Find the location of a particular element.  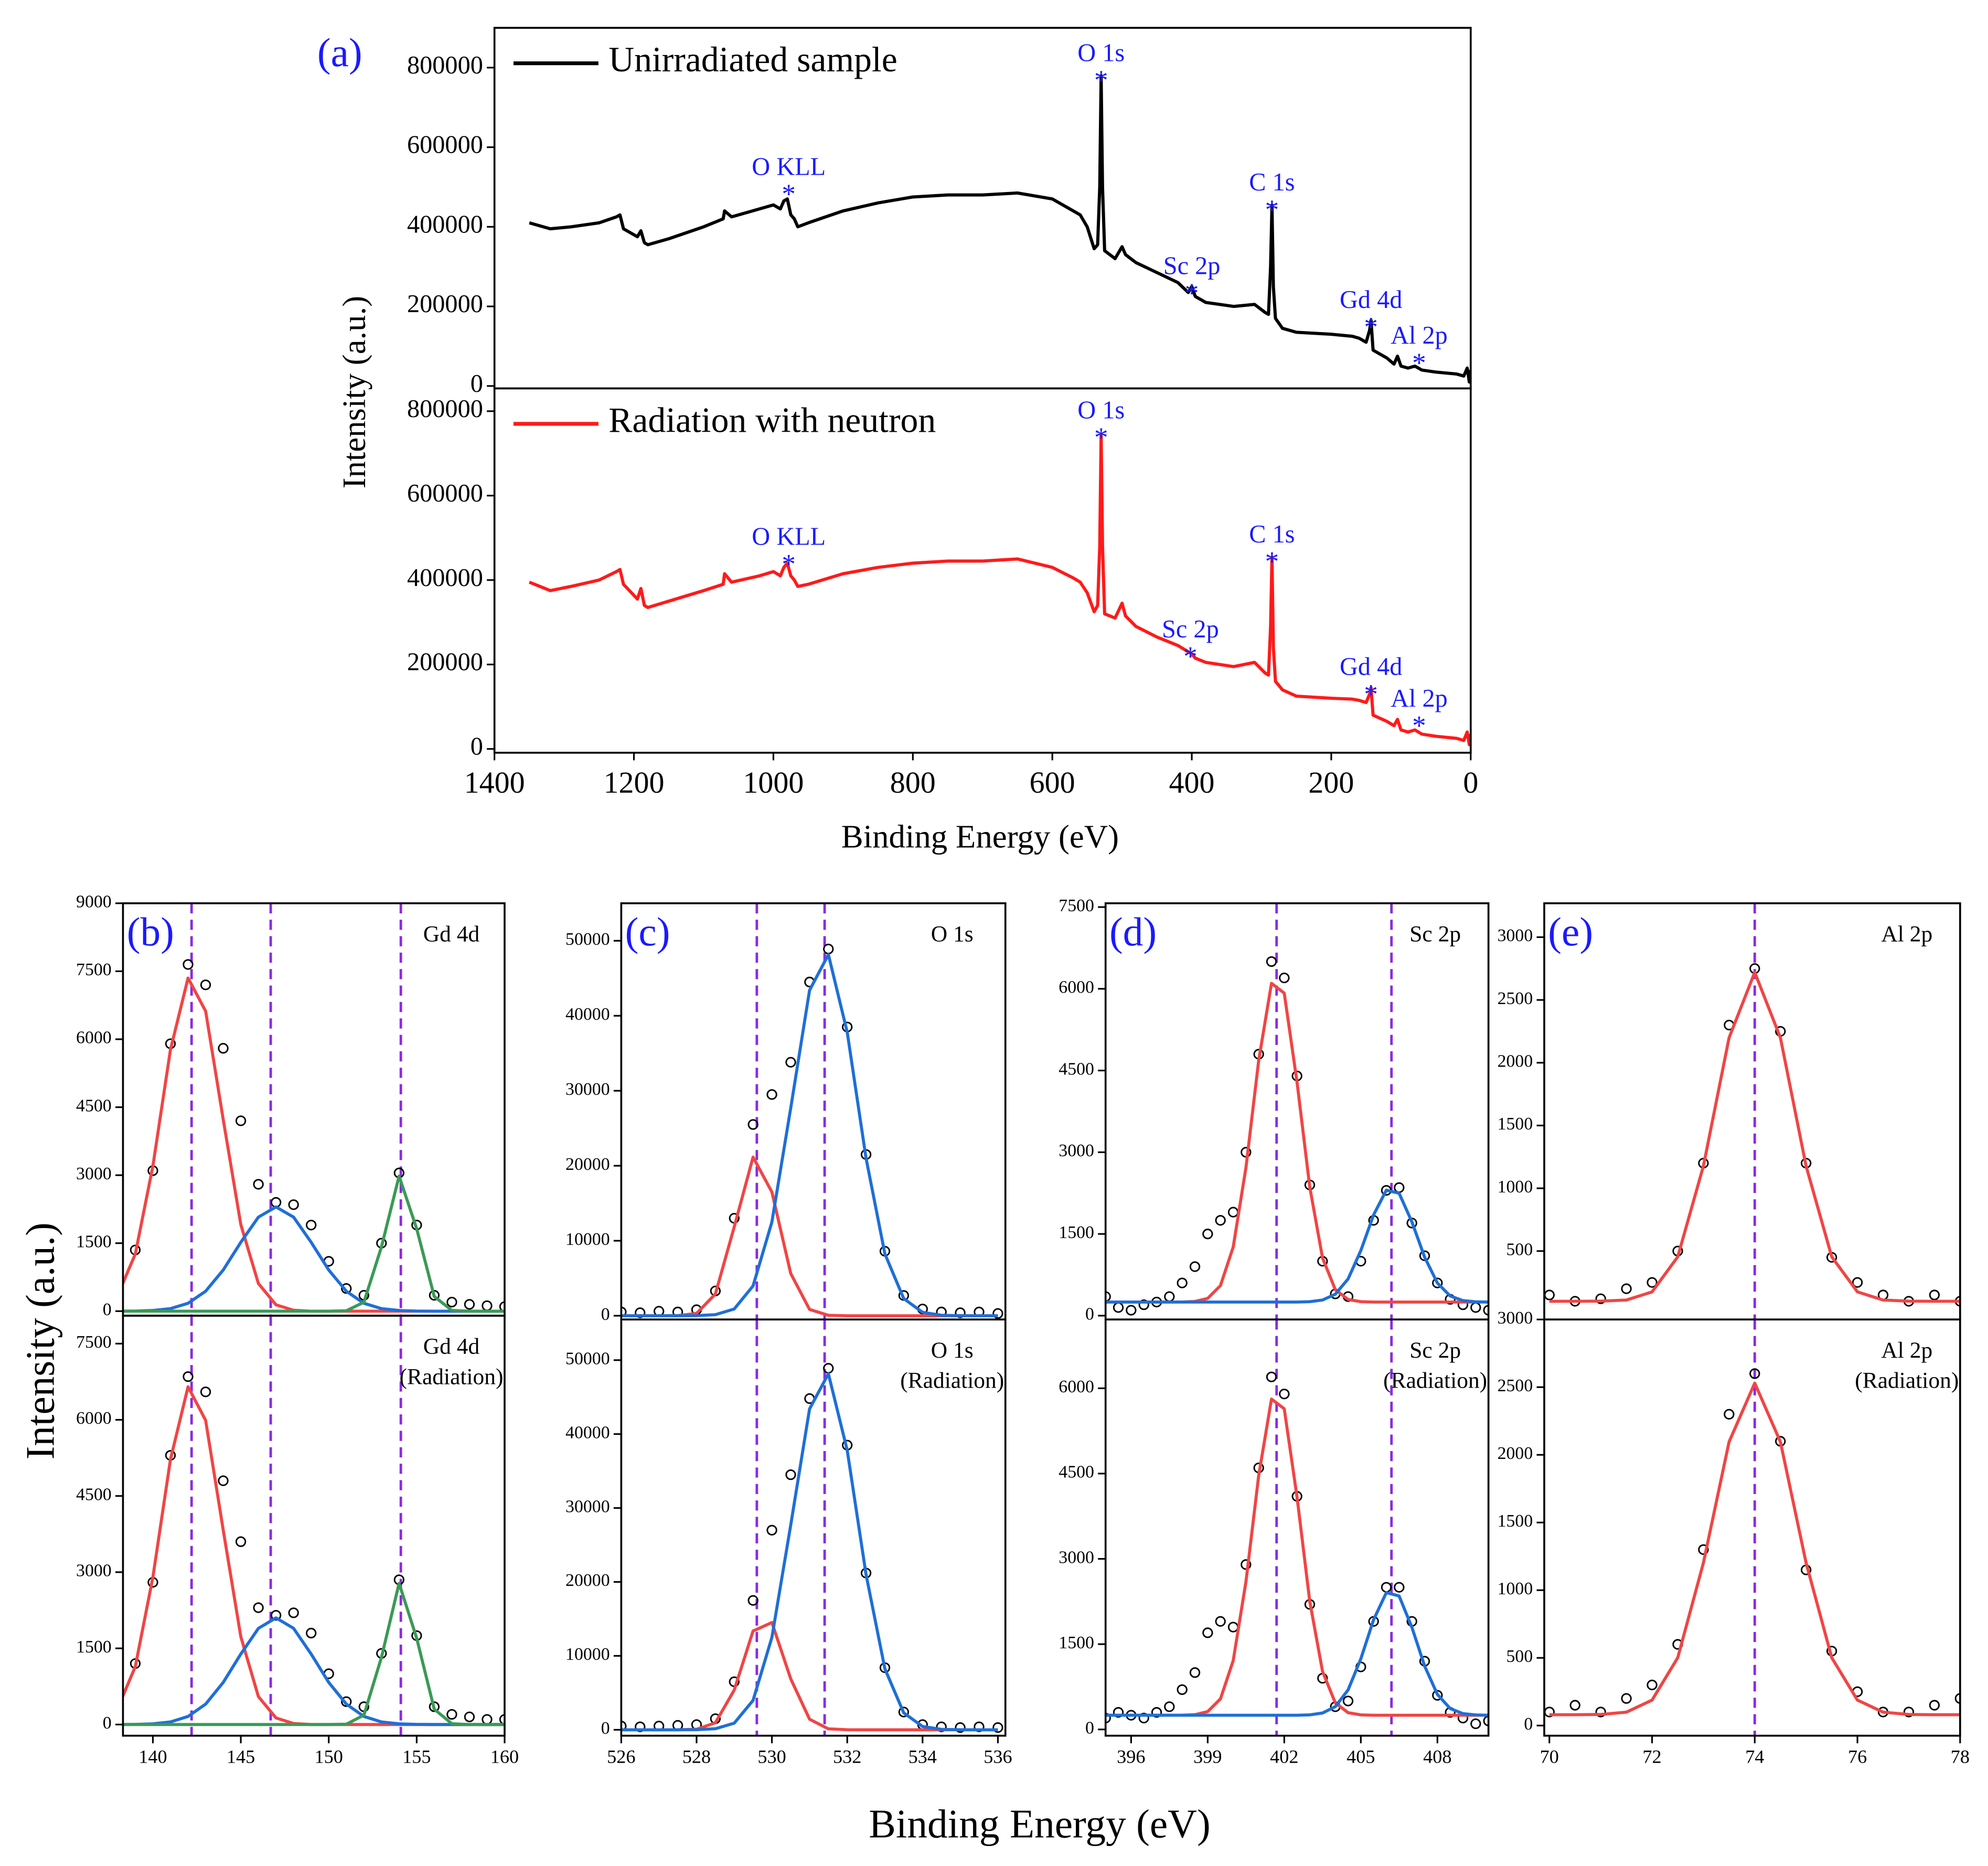

x-tick-label: 150 is located at coordinates (329, 1756).